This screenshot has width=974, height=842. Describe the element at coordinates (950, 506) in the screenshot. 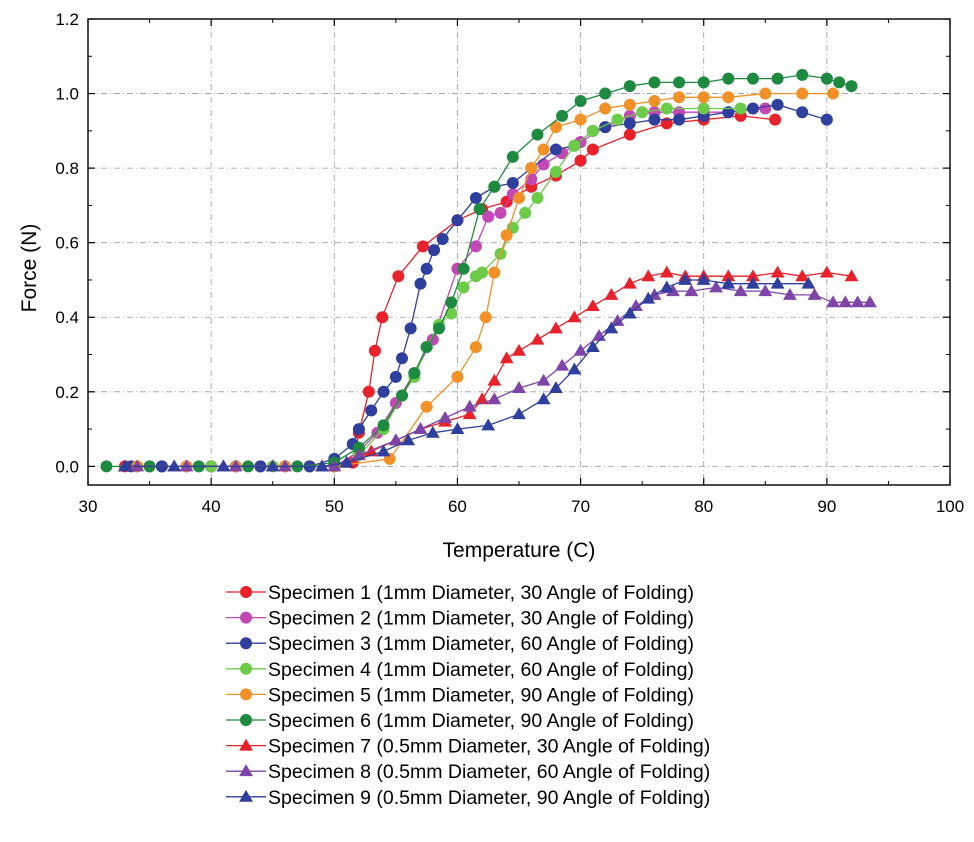

I see `x-tick-label: 100` at that location.